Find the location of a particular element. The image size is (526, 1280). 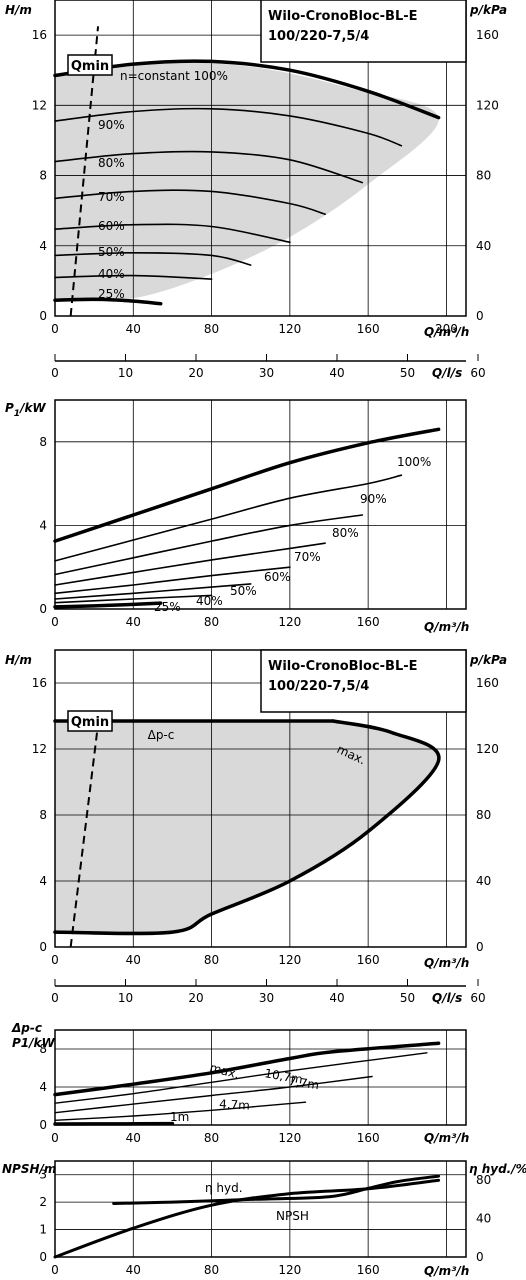

ls-tick-label: 40 is located at coordinates (336, 998).